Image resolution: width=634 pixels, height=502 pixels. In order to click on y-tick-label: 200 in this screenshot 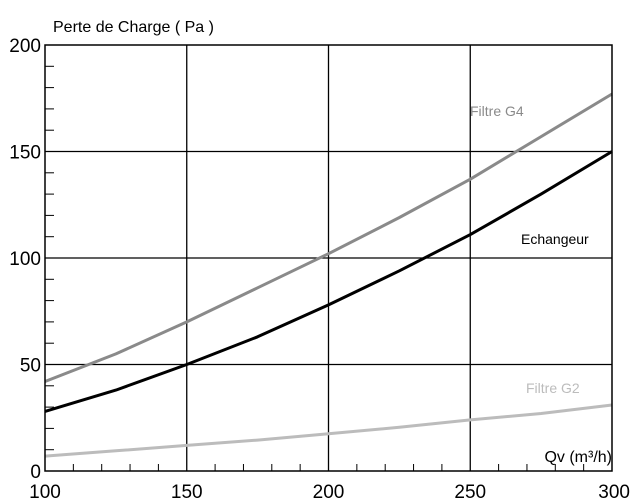, I will do `click(25, 46)`.